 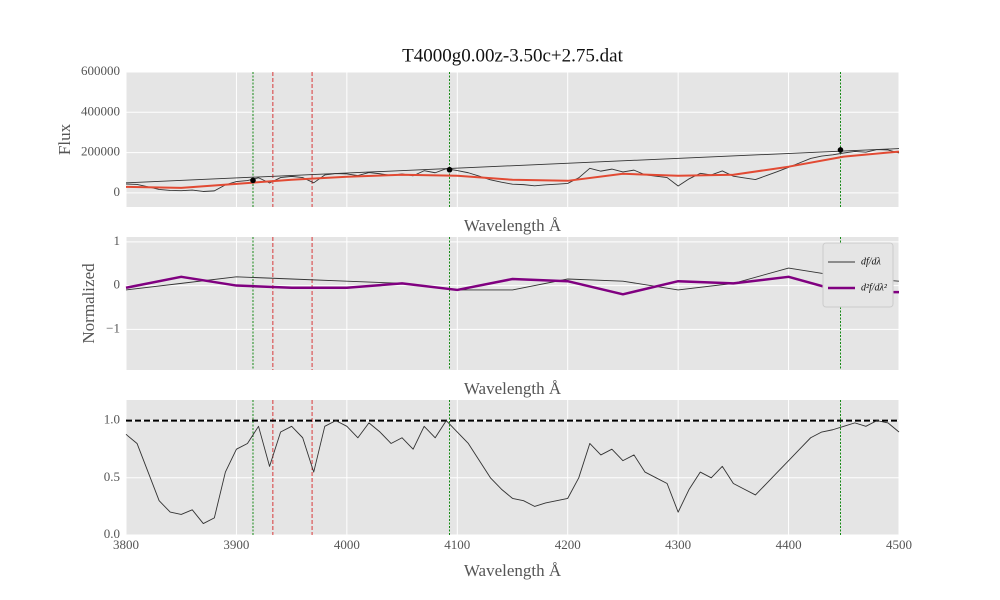 What do you see at coordinates (100, 110) in the screenshot?
I see `y-tick-label: 400000` at bounding box center [100, 110].